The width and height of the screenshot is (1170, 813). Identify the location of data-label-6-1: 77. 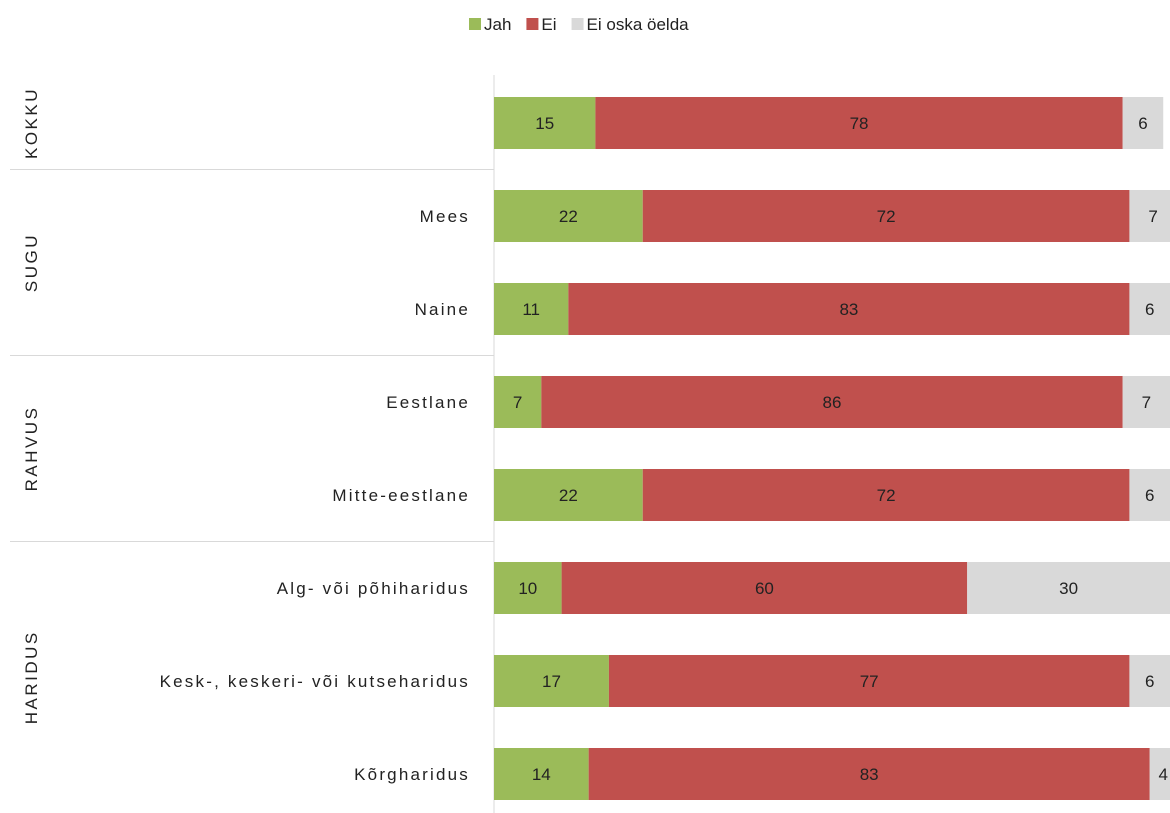
(869, 681).